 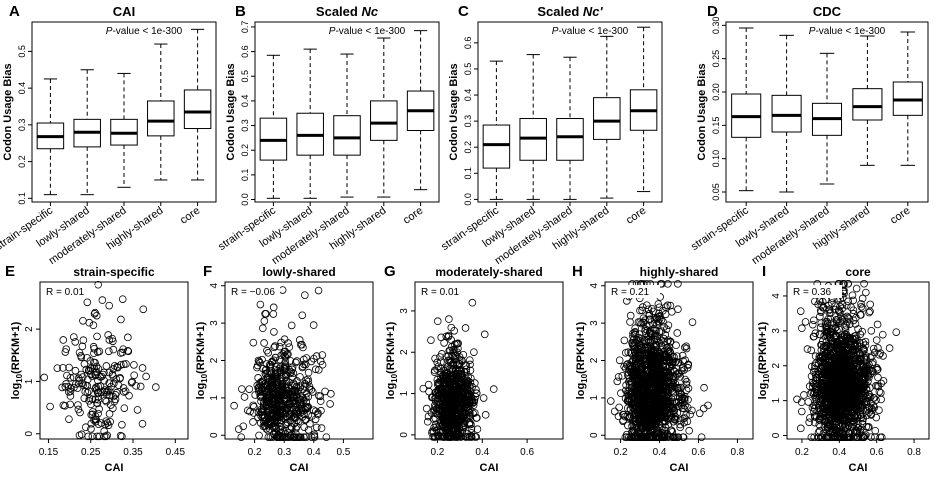 I want to click on p-value-text: -value < 1e-300, so click(x=147, y=31).